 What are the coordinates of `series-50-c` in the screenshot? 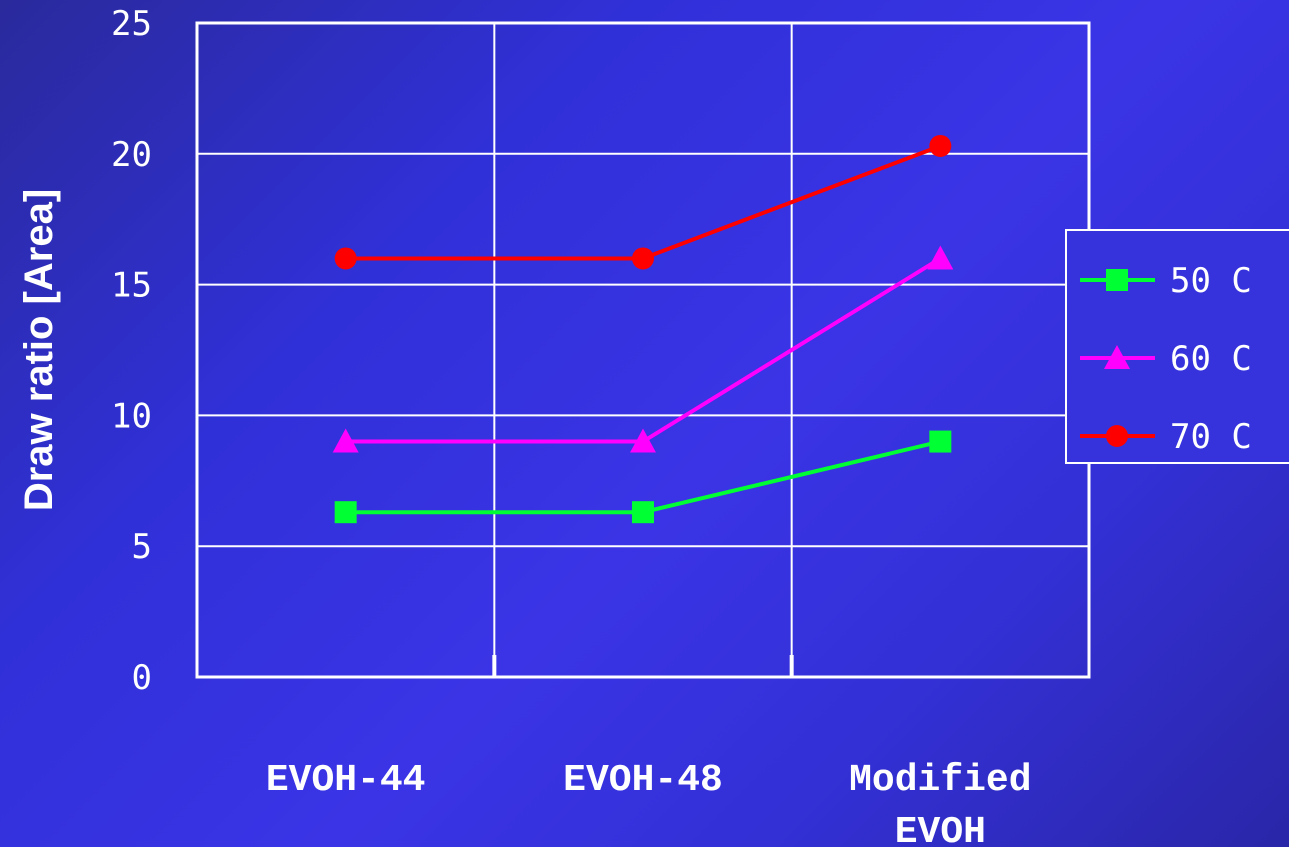 It's located at (643, 477).